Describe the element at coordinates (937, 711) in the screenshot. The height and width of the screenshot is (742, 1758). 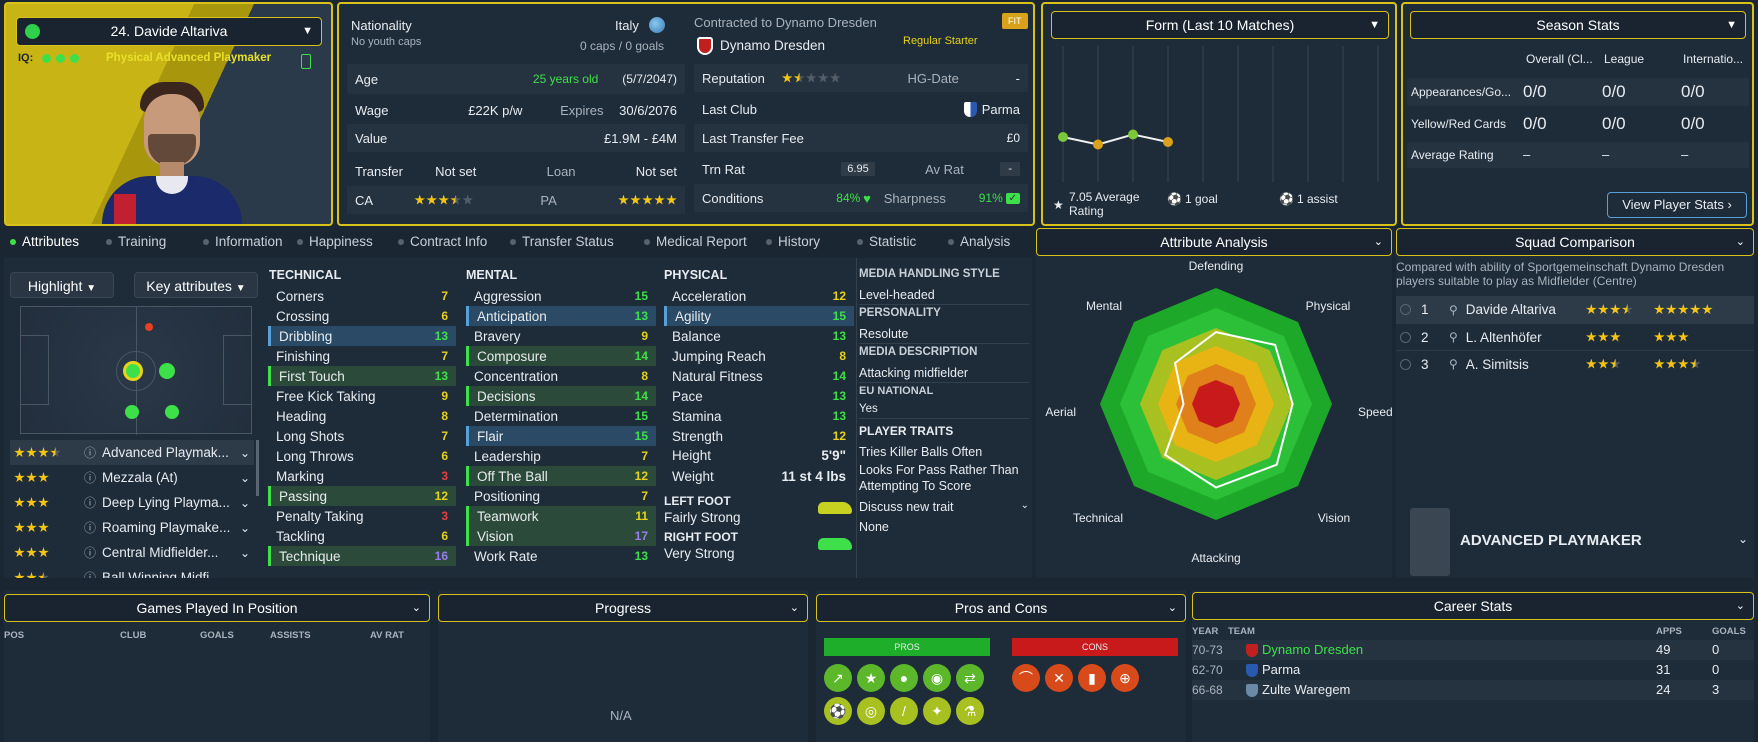
I see `flair-icon: ✦` at that location.